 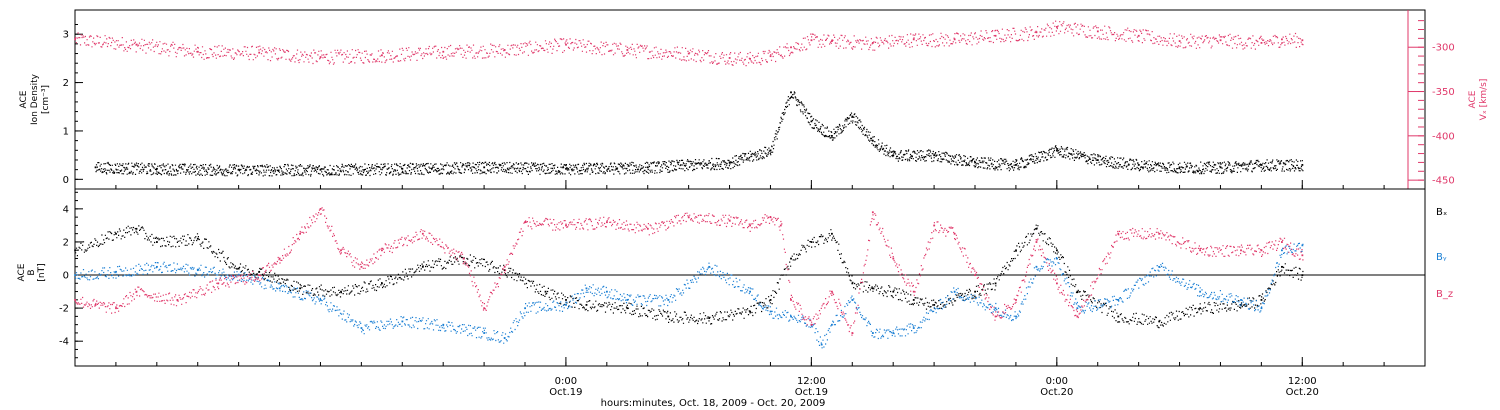 I want to click on velocity-series, so click(x=689, y=43).